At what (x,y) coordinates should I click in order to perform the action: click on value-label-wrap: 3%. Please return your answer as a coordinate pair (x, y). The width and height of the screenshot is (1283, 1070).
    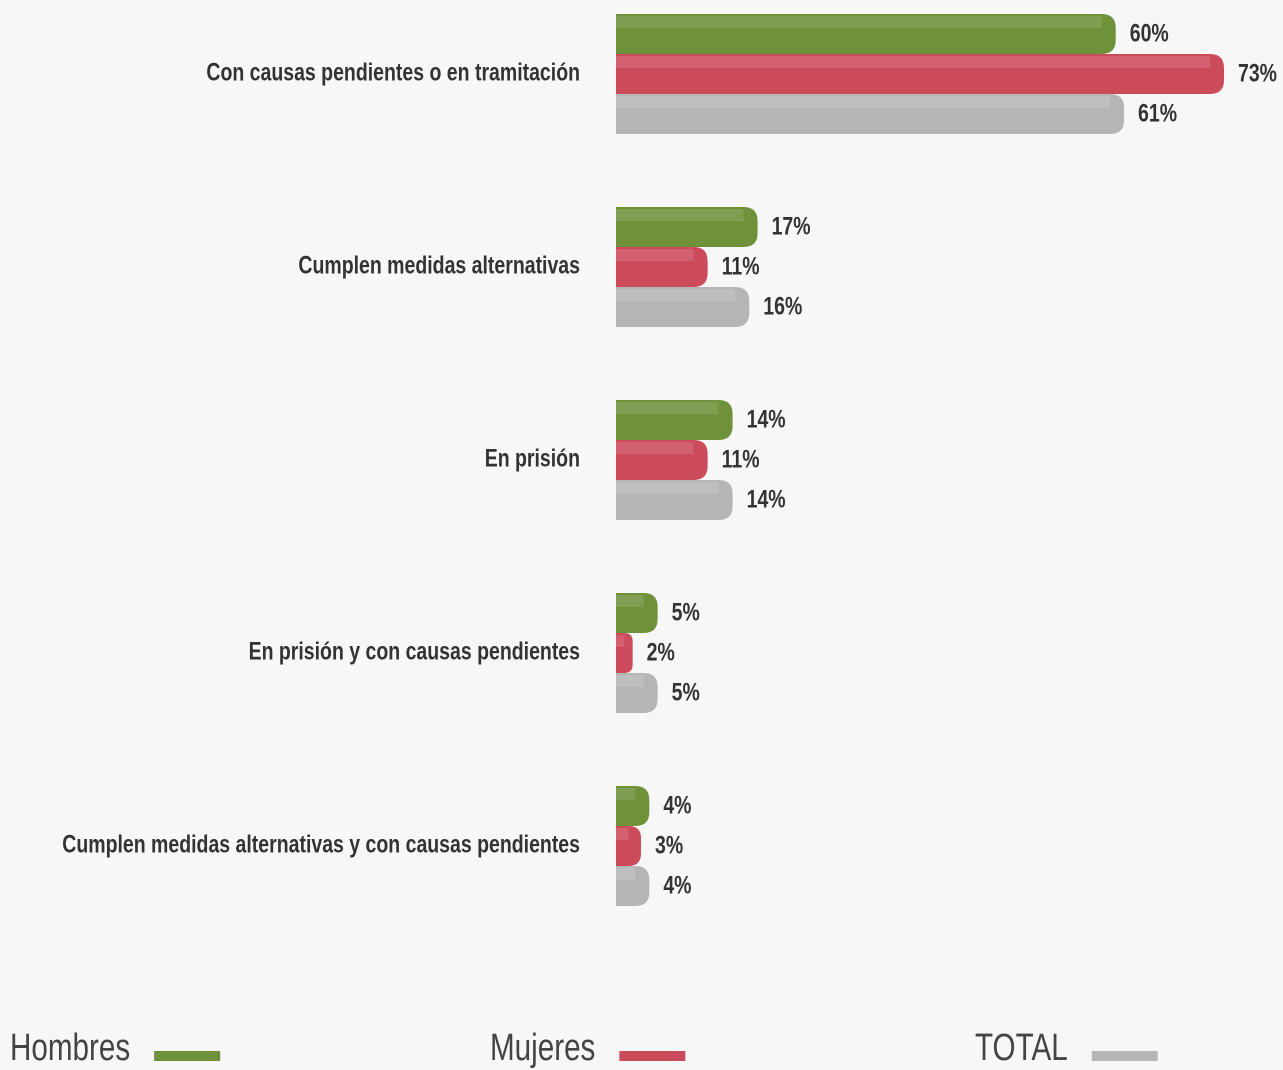
    Looking at the image, I should click on (669, 845).